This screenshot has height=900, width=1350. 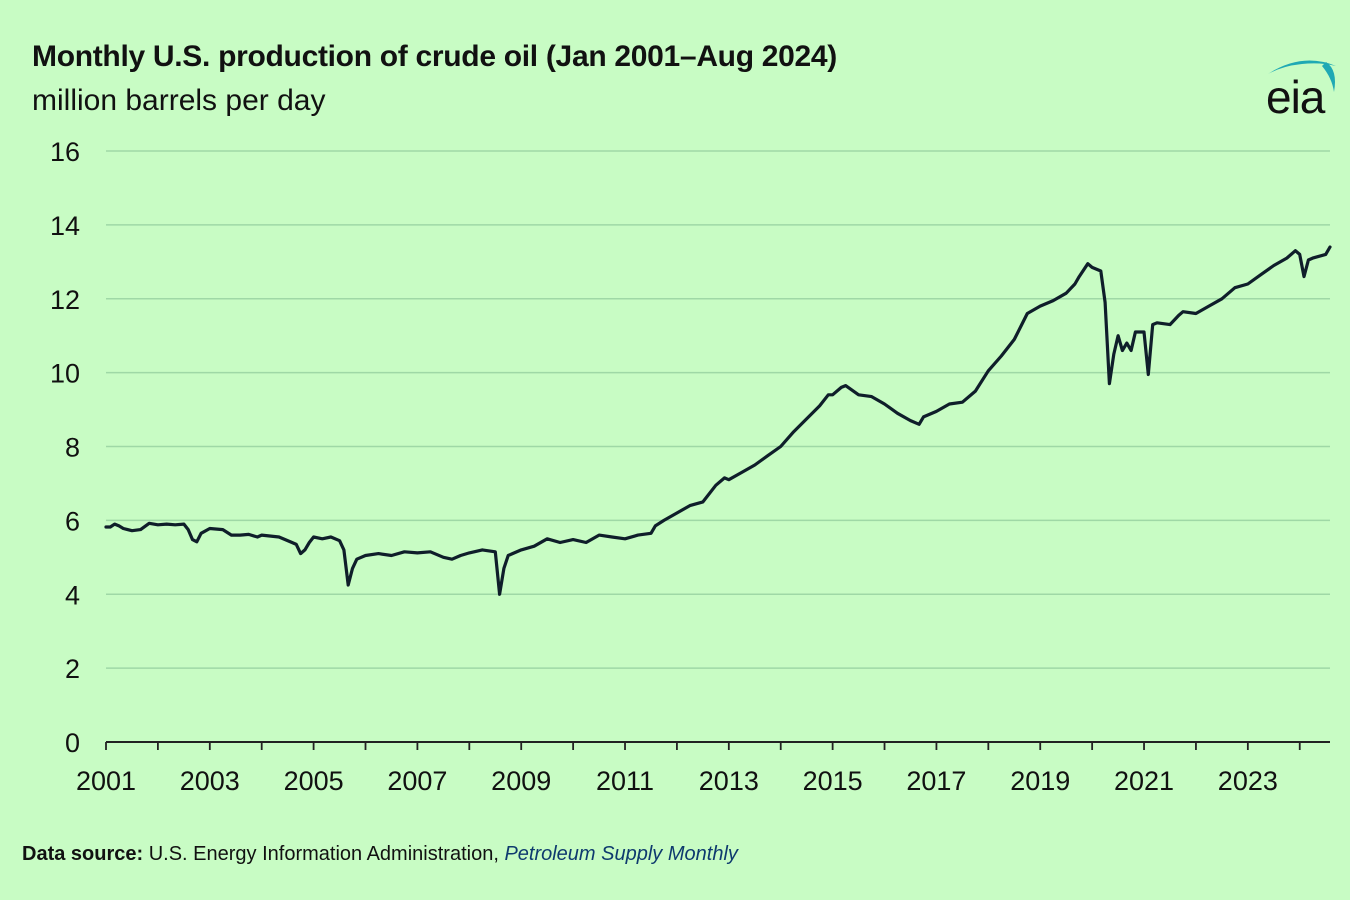 I want to click on data-source-label: Data source:, so click(x=83, y=854).